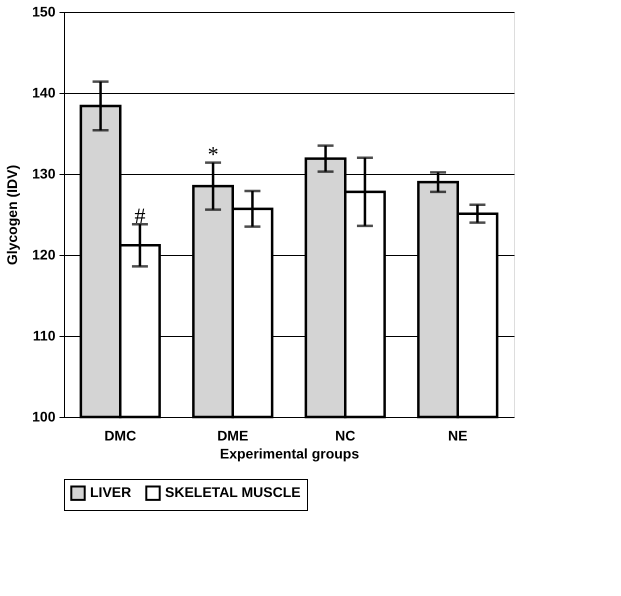 The image size is (621, 596). What do you see at coordinates (111, 492) in the screenshot?
I see `legend-label: LIVER` at bounding box center [111, 492].